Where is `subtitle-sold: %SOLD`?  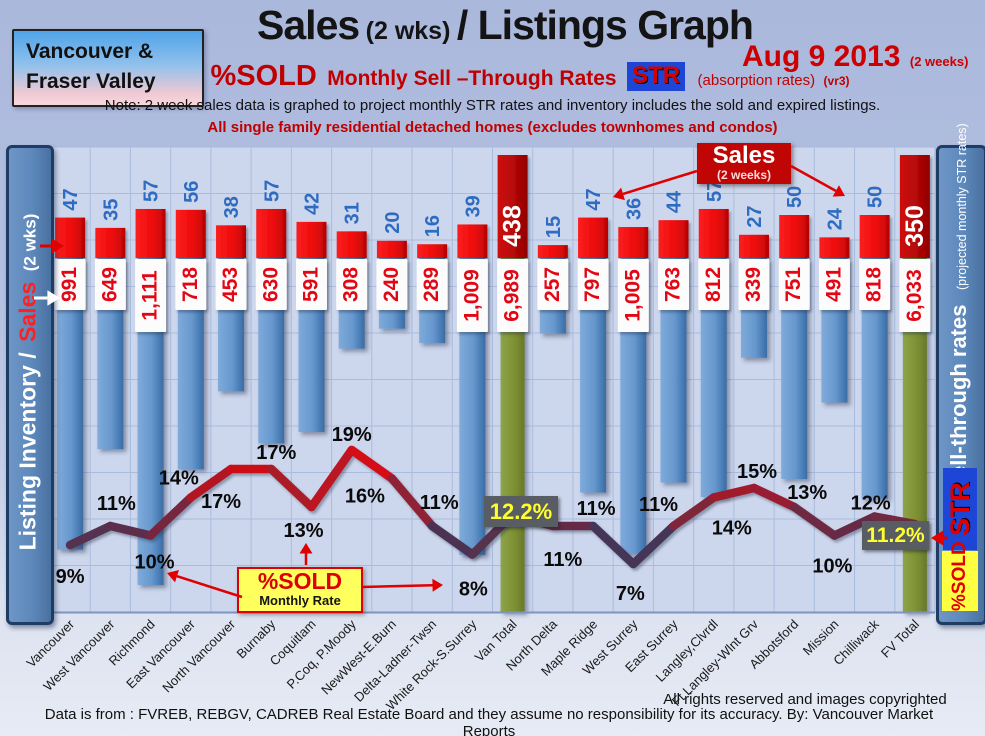 subtitle-sold: %SOLD is located at coordinates (263, 76).